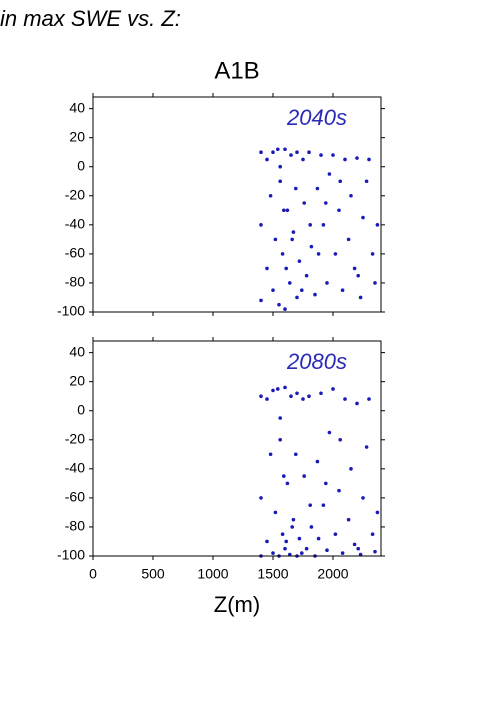  What do you see at coordinates (272, 574) in the screenshot?
I see `x-tick-label: 1500` at bounding box center [272, 574].